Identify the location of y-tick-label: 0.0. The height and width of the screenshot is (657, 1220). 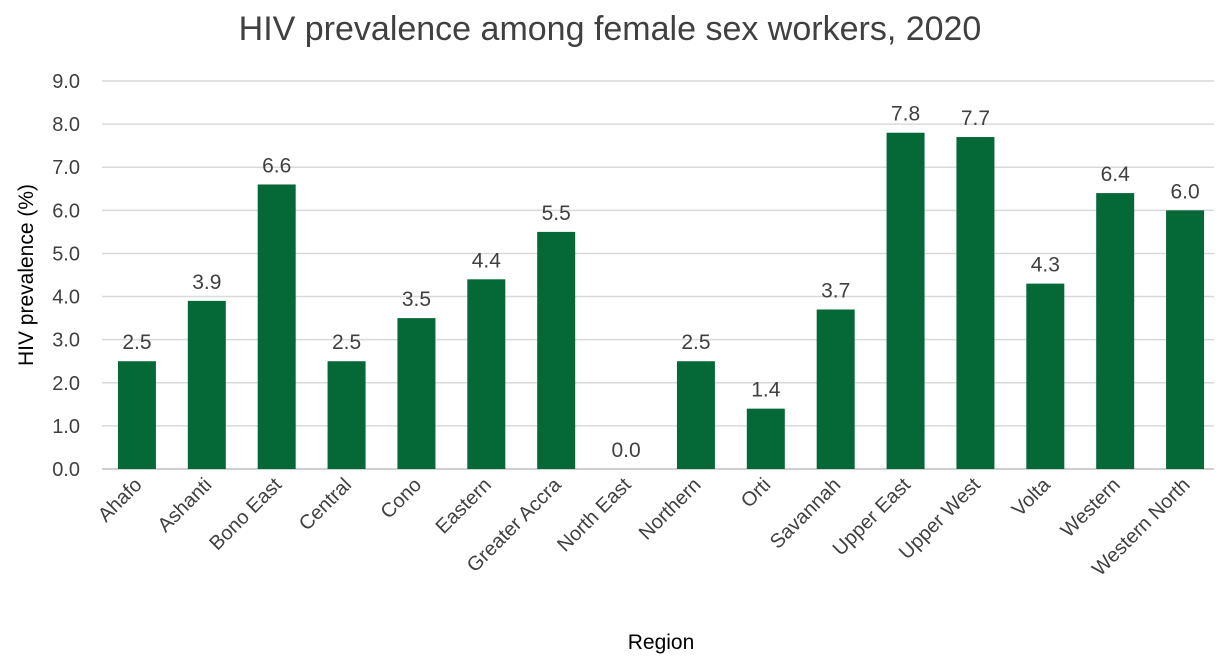
(66, 470).